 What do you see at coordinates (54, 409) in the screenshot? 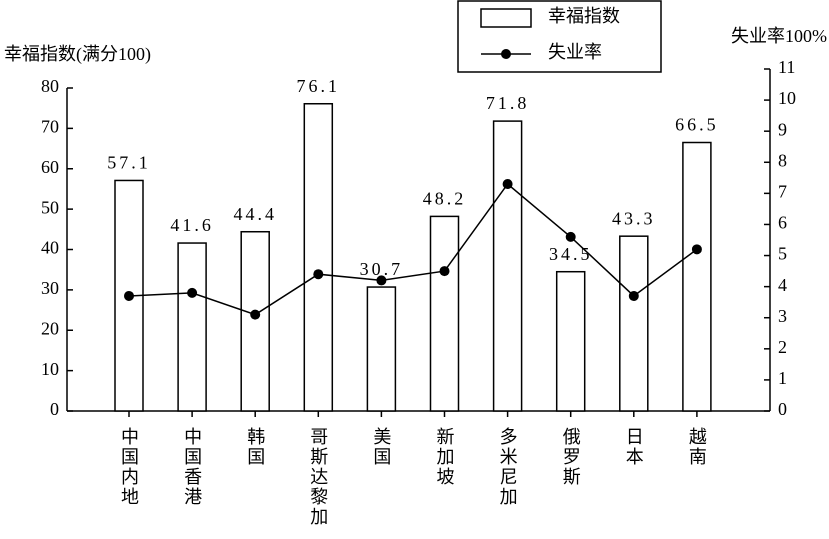
I see `y-tick-label: 0` at bounding box center [54, 409].